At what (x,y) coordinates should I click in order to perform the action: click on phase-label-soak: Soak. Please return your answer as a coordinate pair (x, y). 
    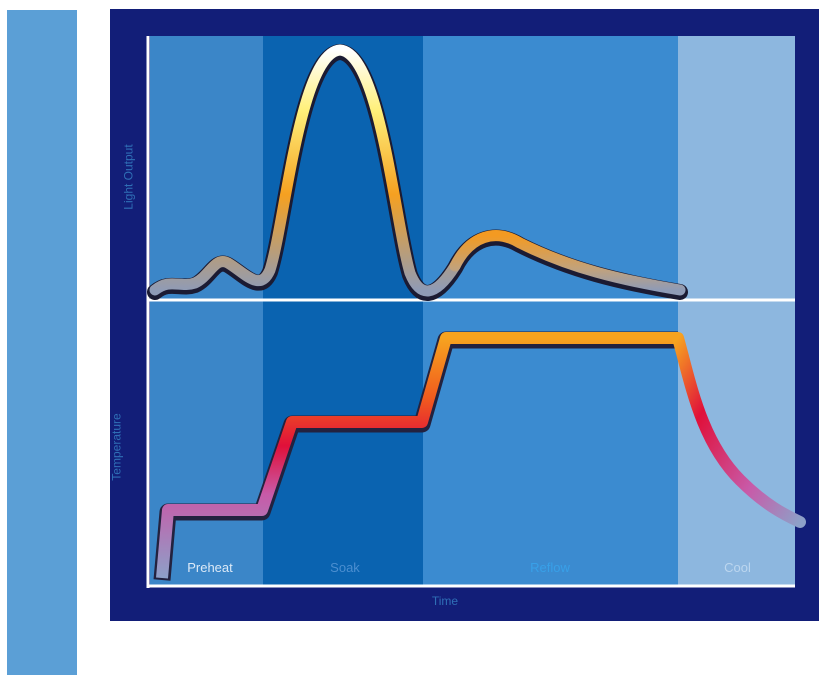
    Looking at the image, I should click on (345, 567).